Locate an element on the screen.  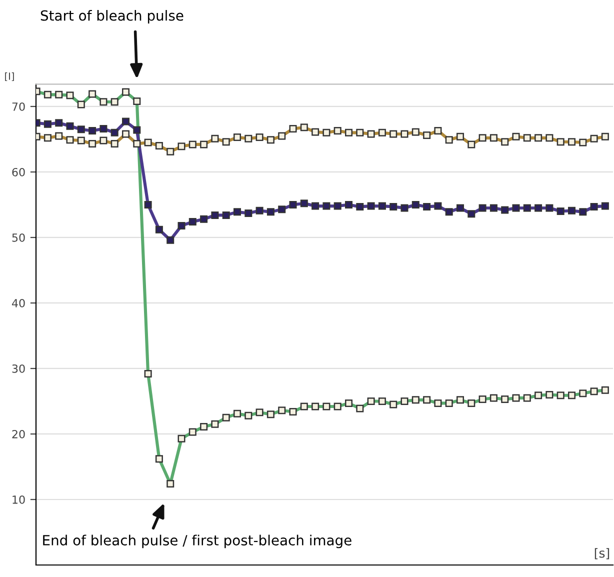
y-tick-label: 10 is located at coordinates (18, 499).